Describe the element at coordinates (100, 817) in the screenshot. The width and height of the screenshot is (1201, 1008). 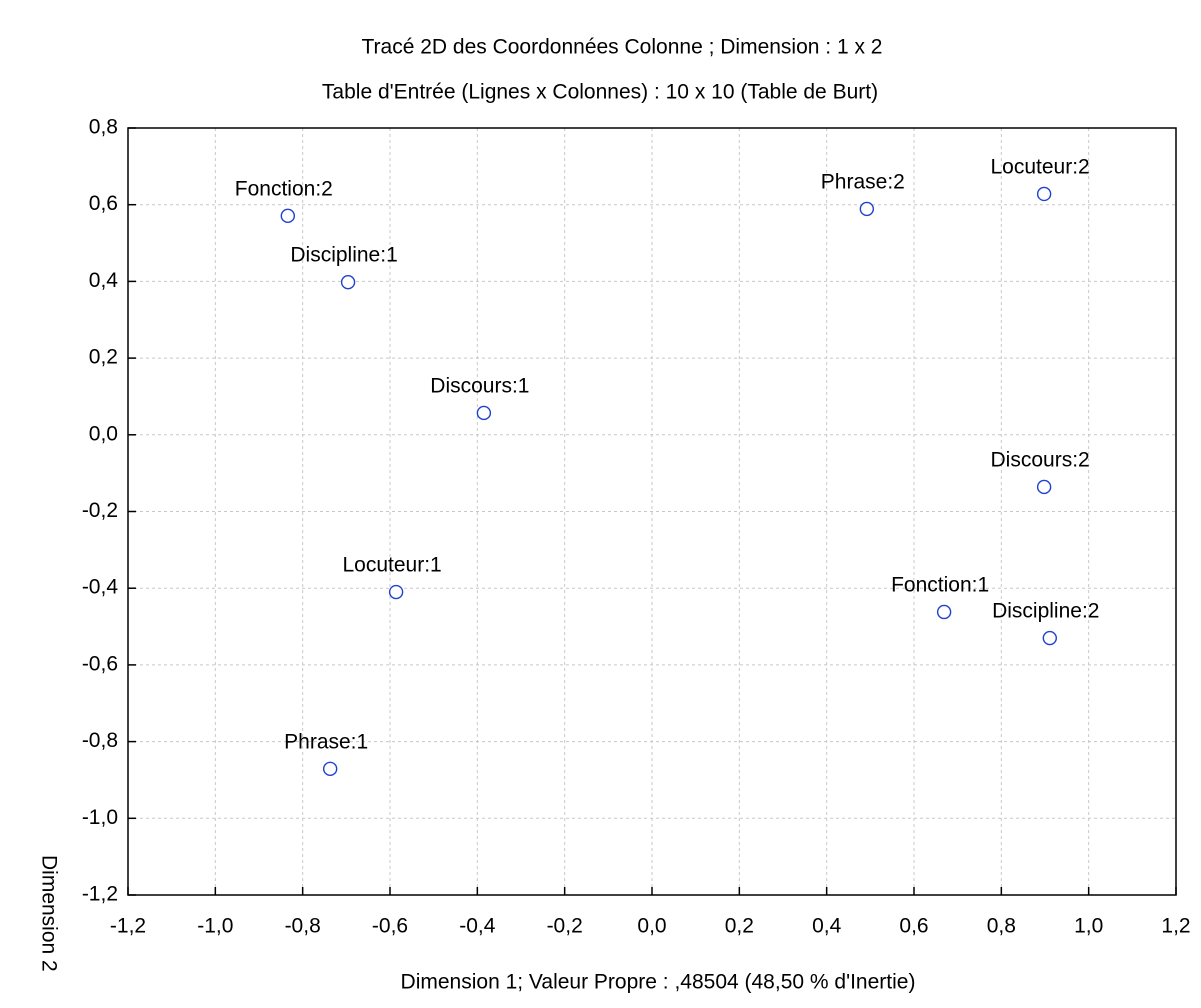
I see `y-tick-label: -1,0` at that location.